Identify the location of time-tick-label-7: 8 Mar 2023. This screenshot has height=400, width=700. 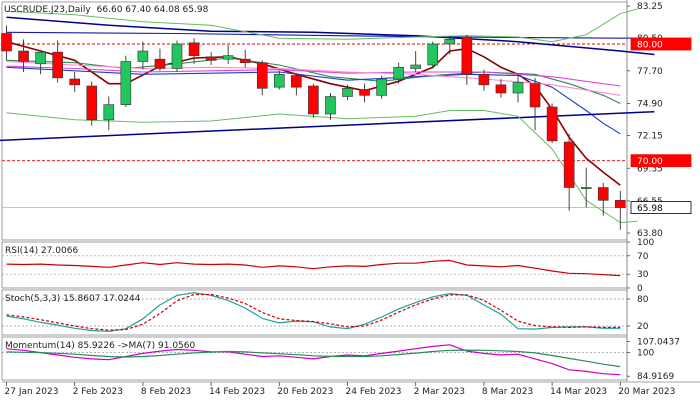
(507, 392).